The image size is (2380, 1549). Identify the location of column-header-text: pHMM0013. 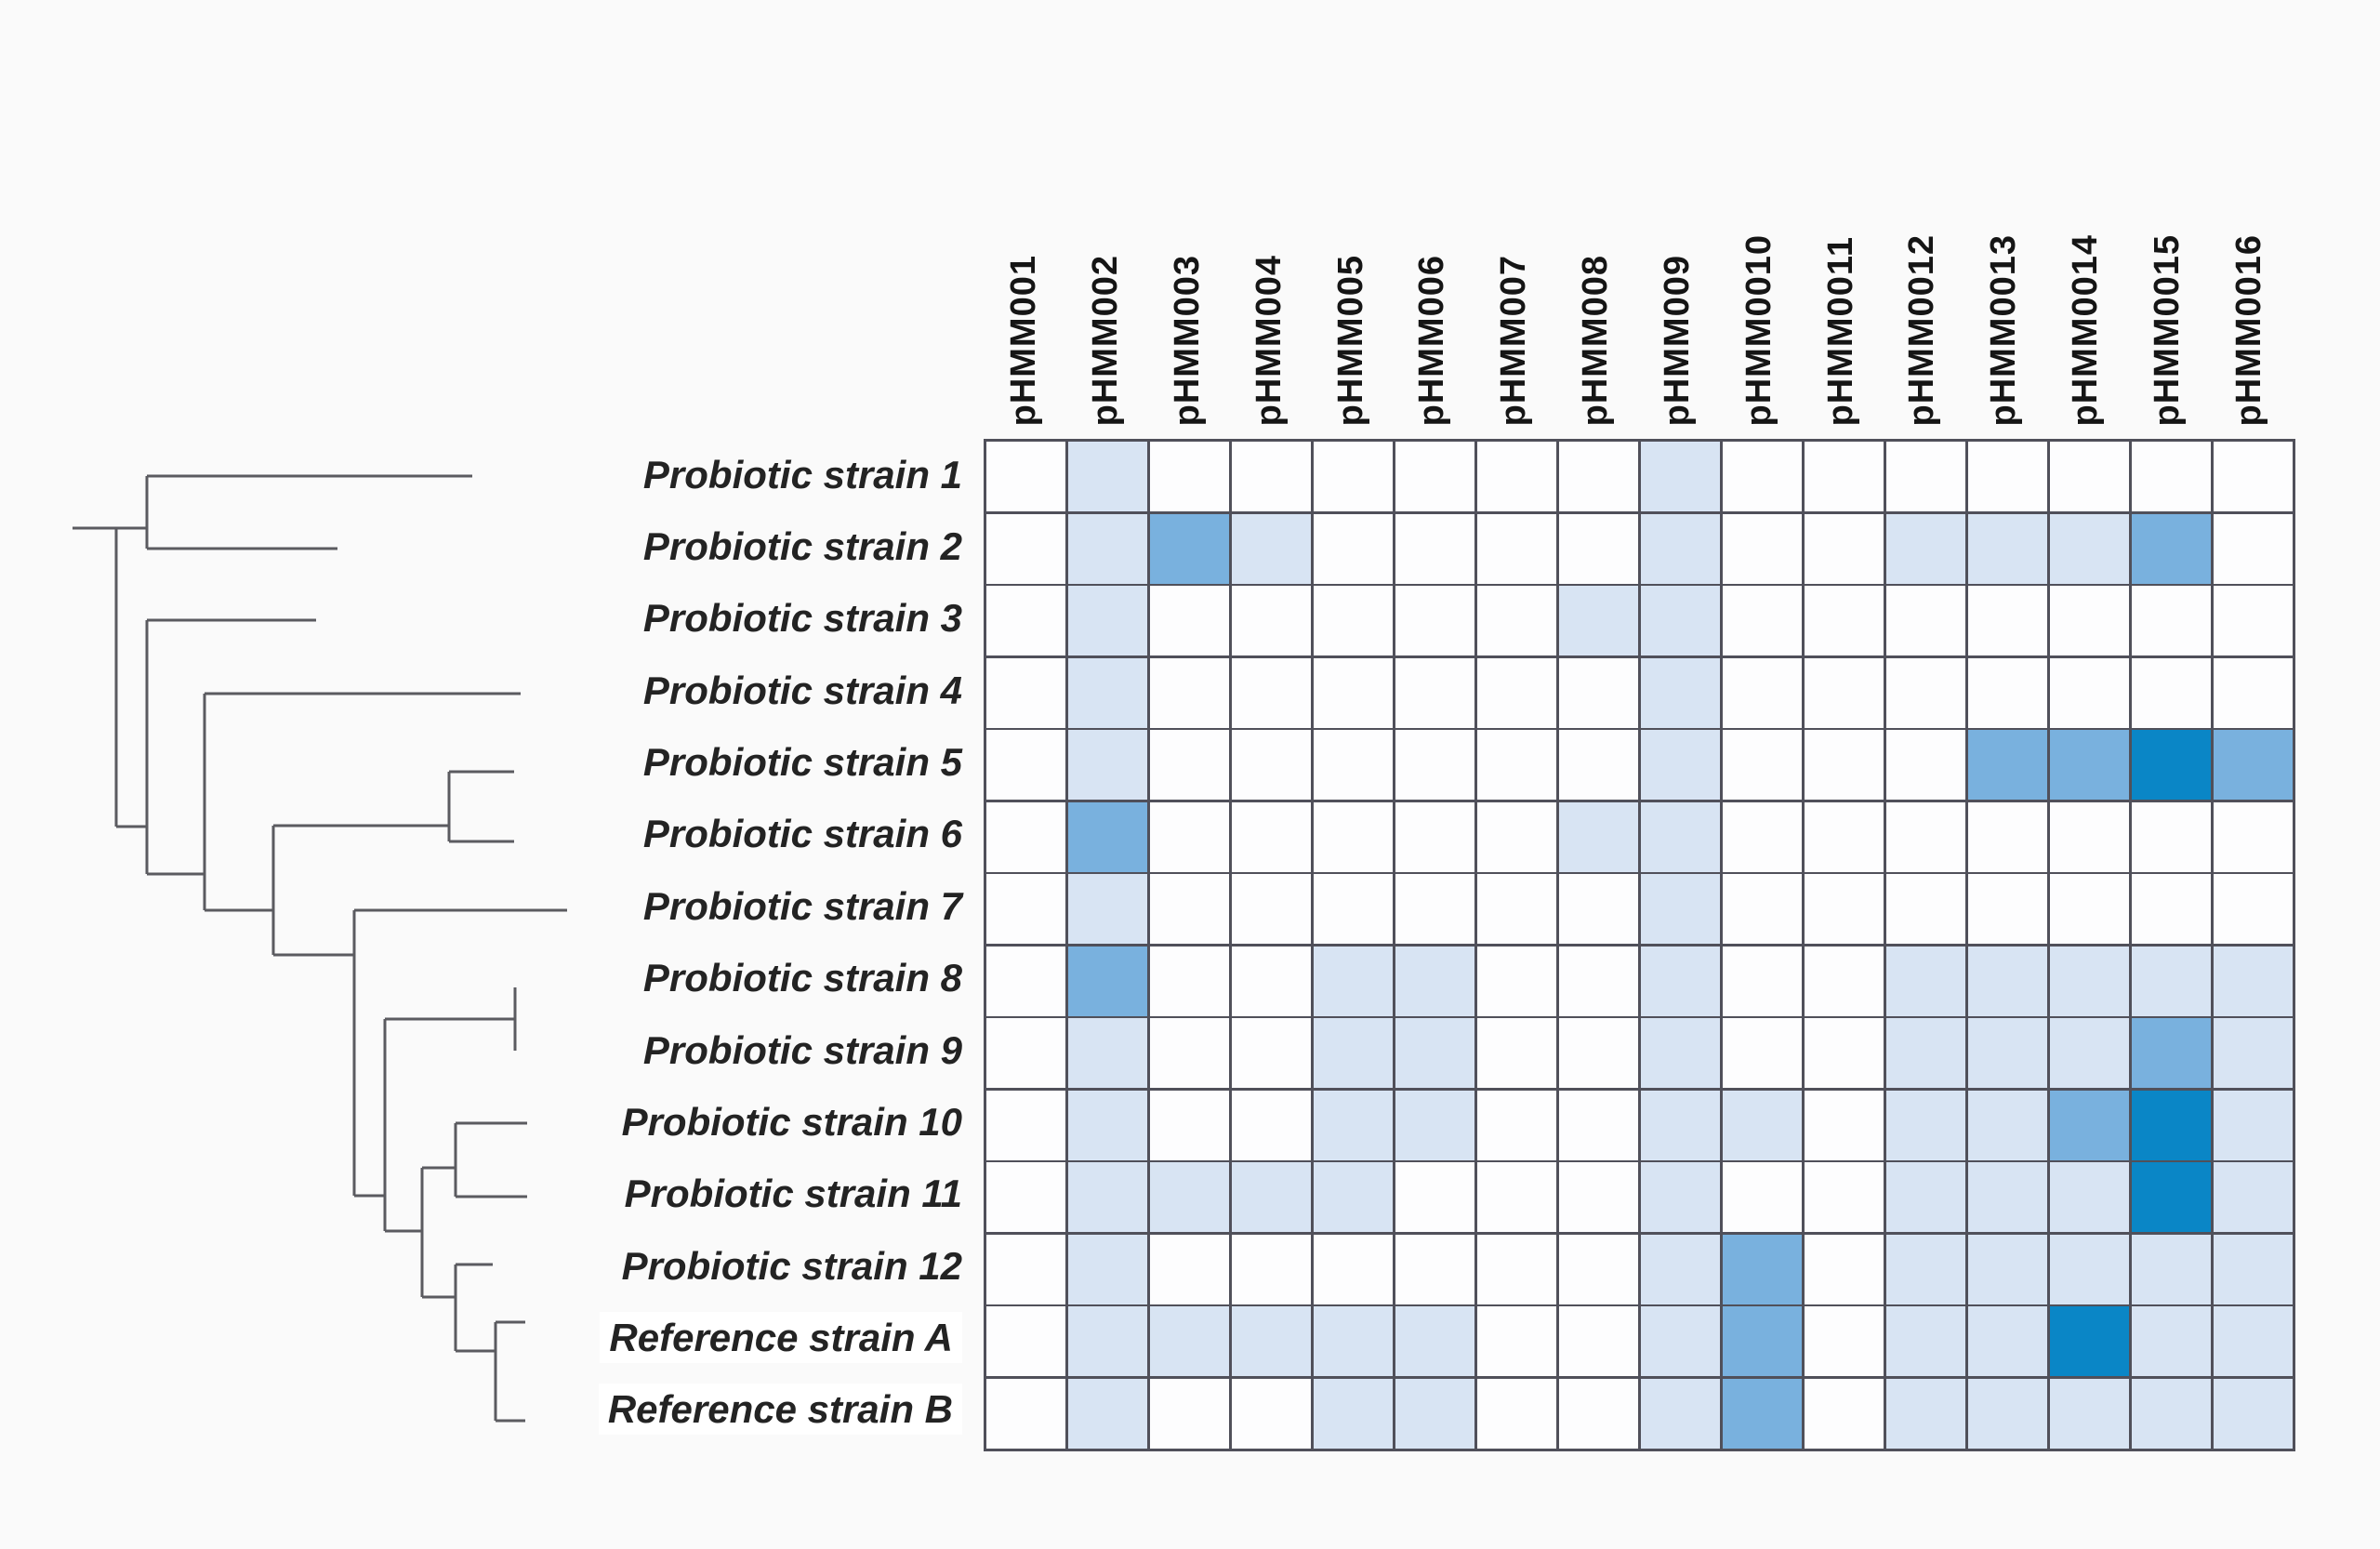
(2004, 330).